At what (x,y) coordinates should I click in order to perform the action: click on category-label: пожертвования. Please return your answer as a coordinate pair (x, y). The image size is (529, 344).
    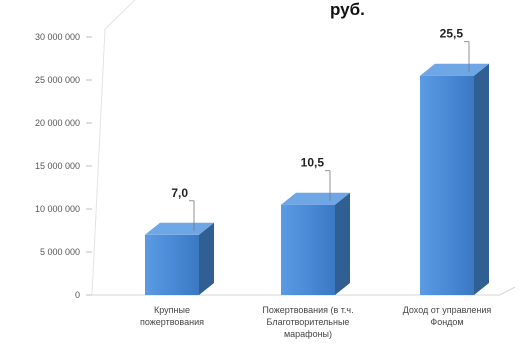
    Looking at the image, I should click on (172, 322).